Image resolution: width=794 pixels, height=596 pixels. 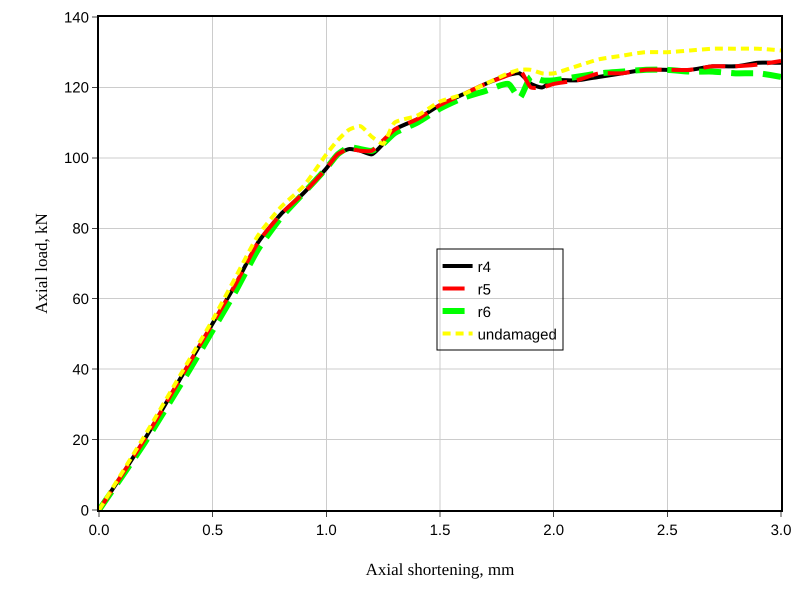 I want to click on x-tick-label: 3.0, so click(x=781, y=530).